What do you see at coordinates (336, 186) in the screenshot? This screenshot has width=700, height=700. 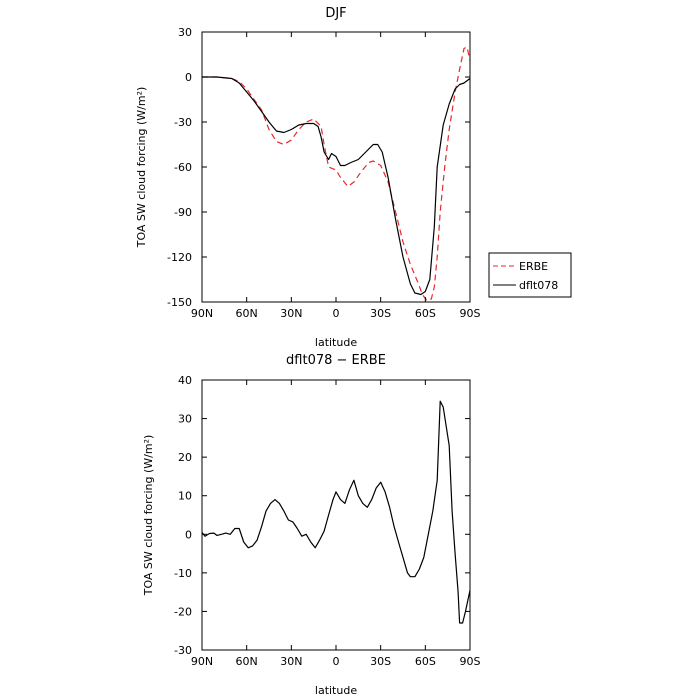 I see `top-series-line-dflt078` at bounding box center [336, 186].